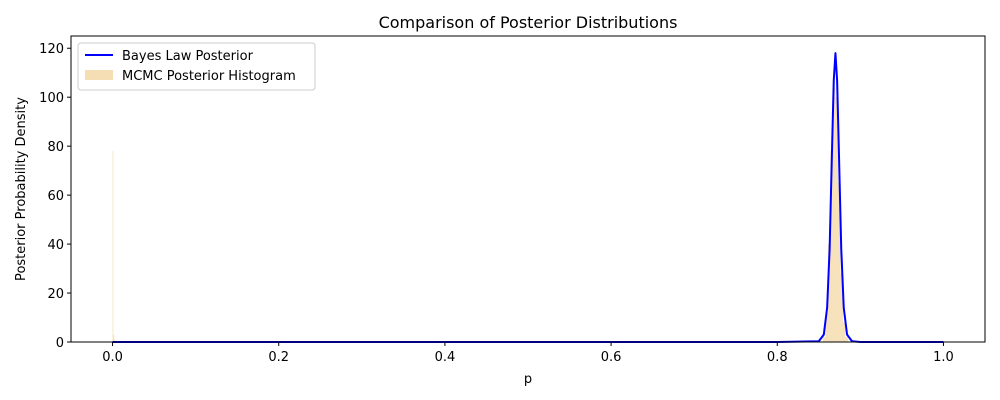 This screenshot has height=400, width=1000. I want to click on x-tick-label: 0.0, so click(112, 357).